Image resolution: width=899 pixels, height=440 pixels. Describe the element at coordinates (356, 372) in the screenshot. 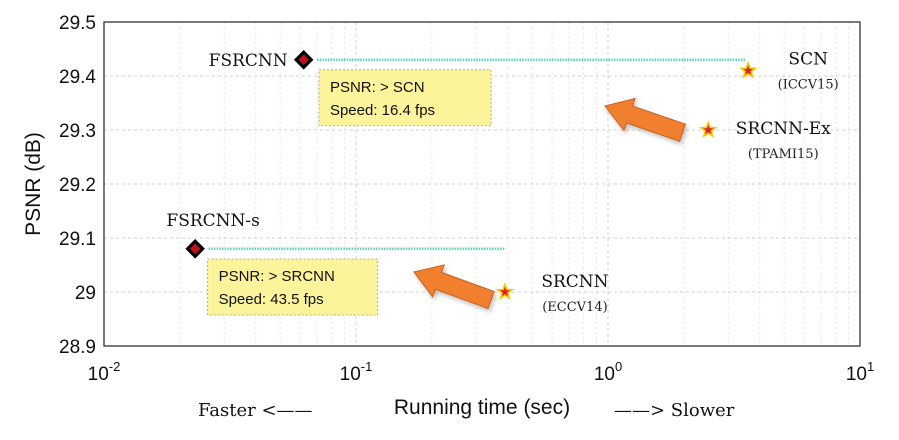

I see `x-tick-label: 10⁻¹` at that location.